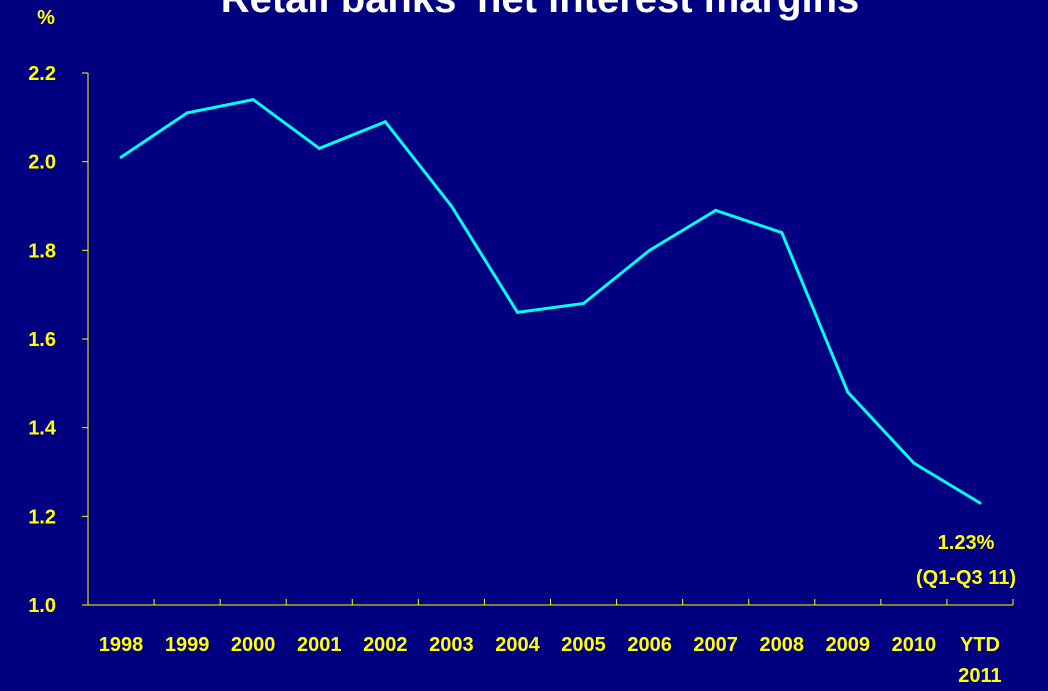  I want to click on y-tick-labels: 1.0 1.2 1.4 1.6 1.8 2.0 2.2, so click(42, 340).